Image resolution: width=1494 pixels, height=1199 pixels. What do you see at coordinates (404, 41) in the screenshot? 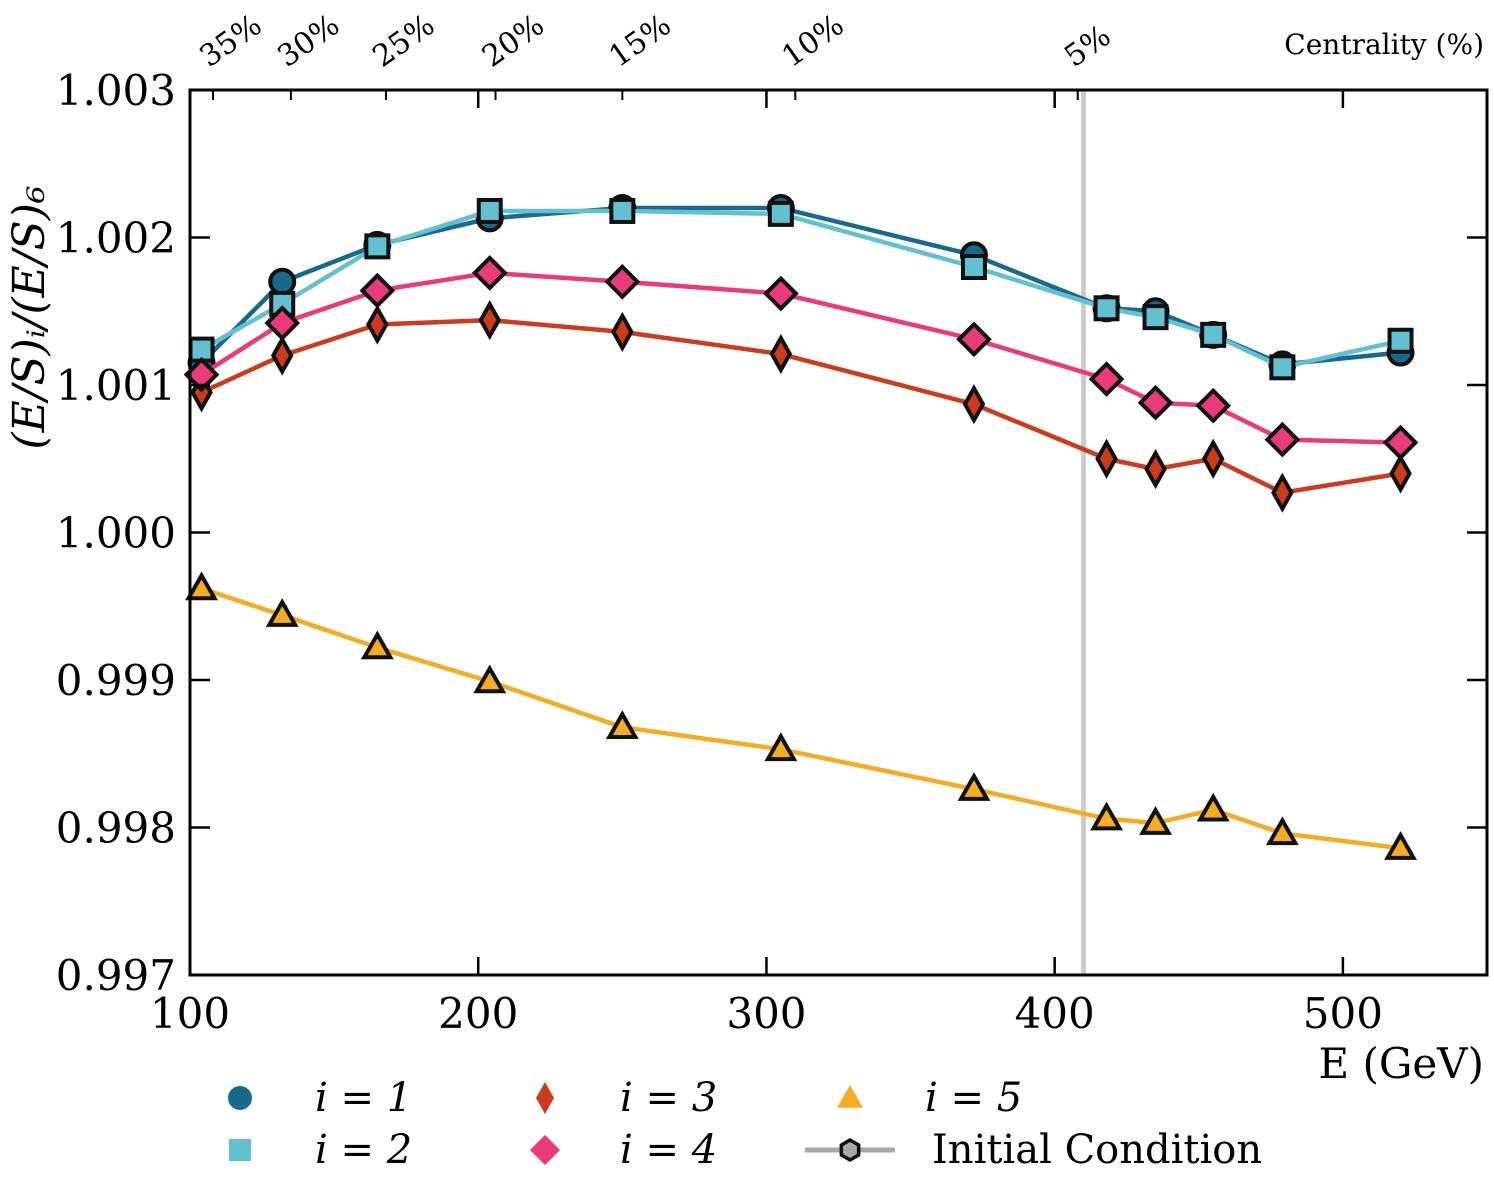
I see `top-tick-label: 25%` at bounding box center [404, 41].